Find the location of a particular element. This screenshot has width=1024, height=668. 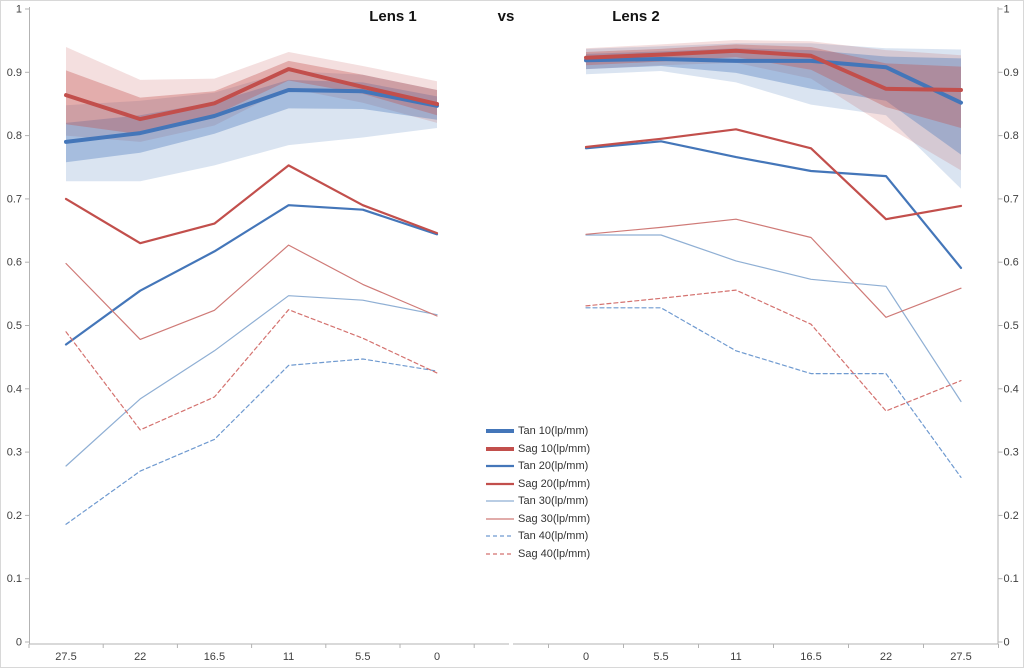

legend-line-sample-tan40 is located at coordinates (500, 536).